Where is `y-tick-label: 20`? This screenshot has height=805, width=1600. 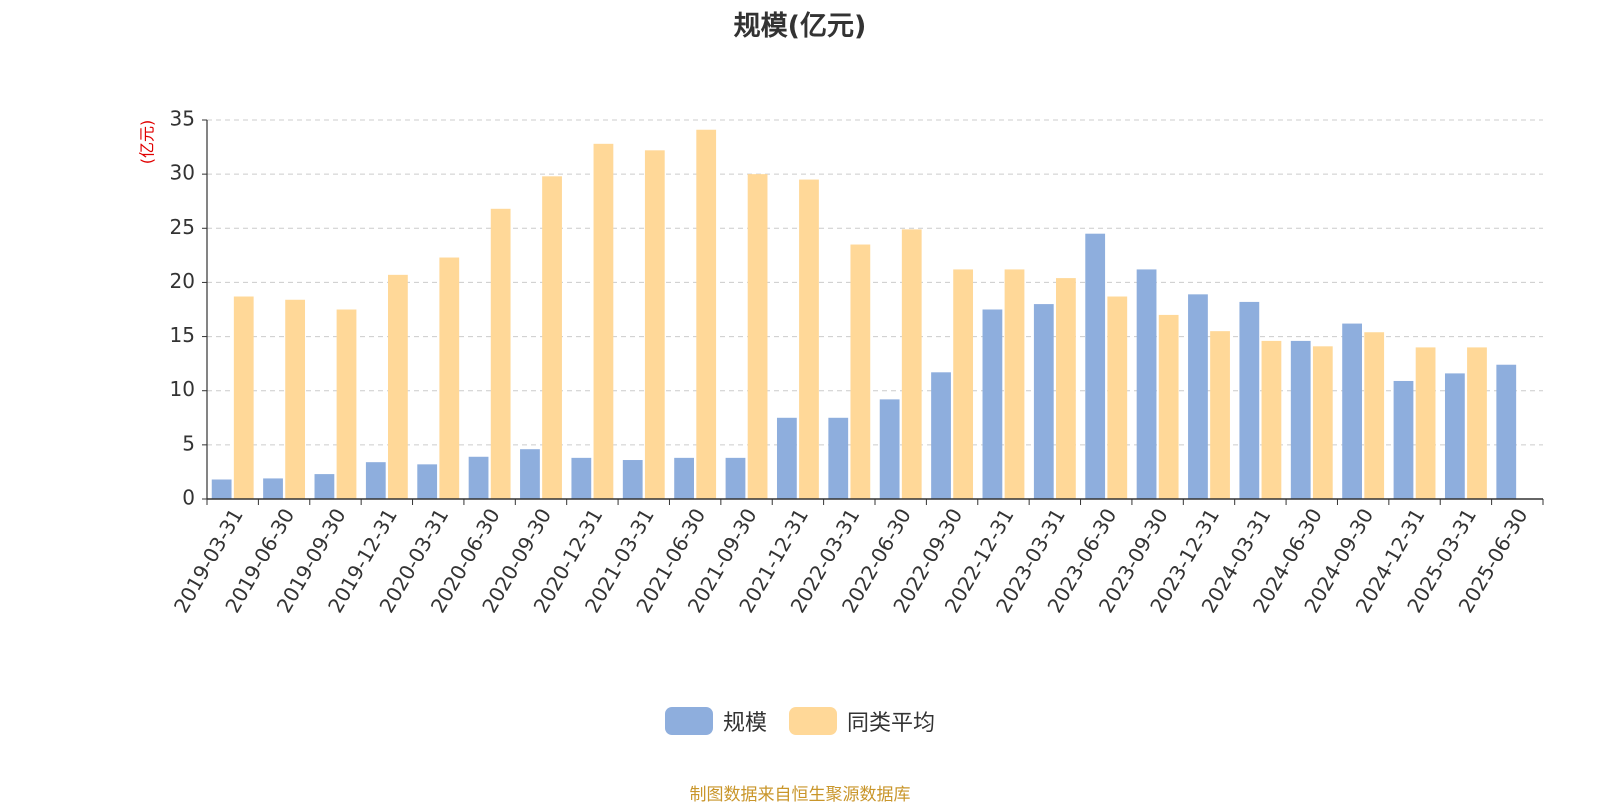 y-tick-label: 20 is located at coordinates (182, 281).